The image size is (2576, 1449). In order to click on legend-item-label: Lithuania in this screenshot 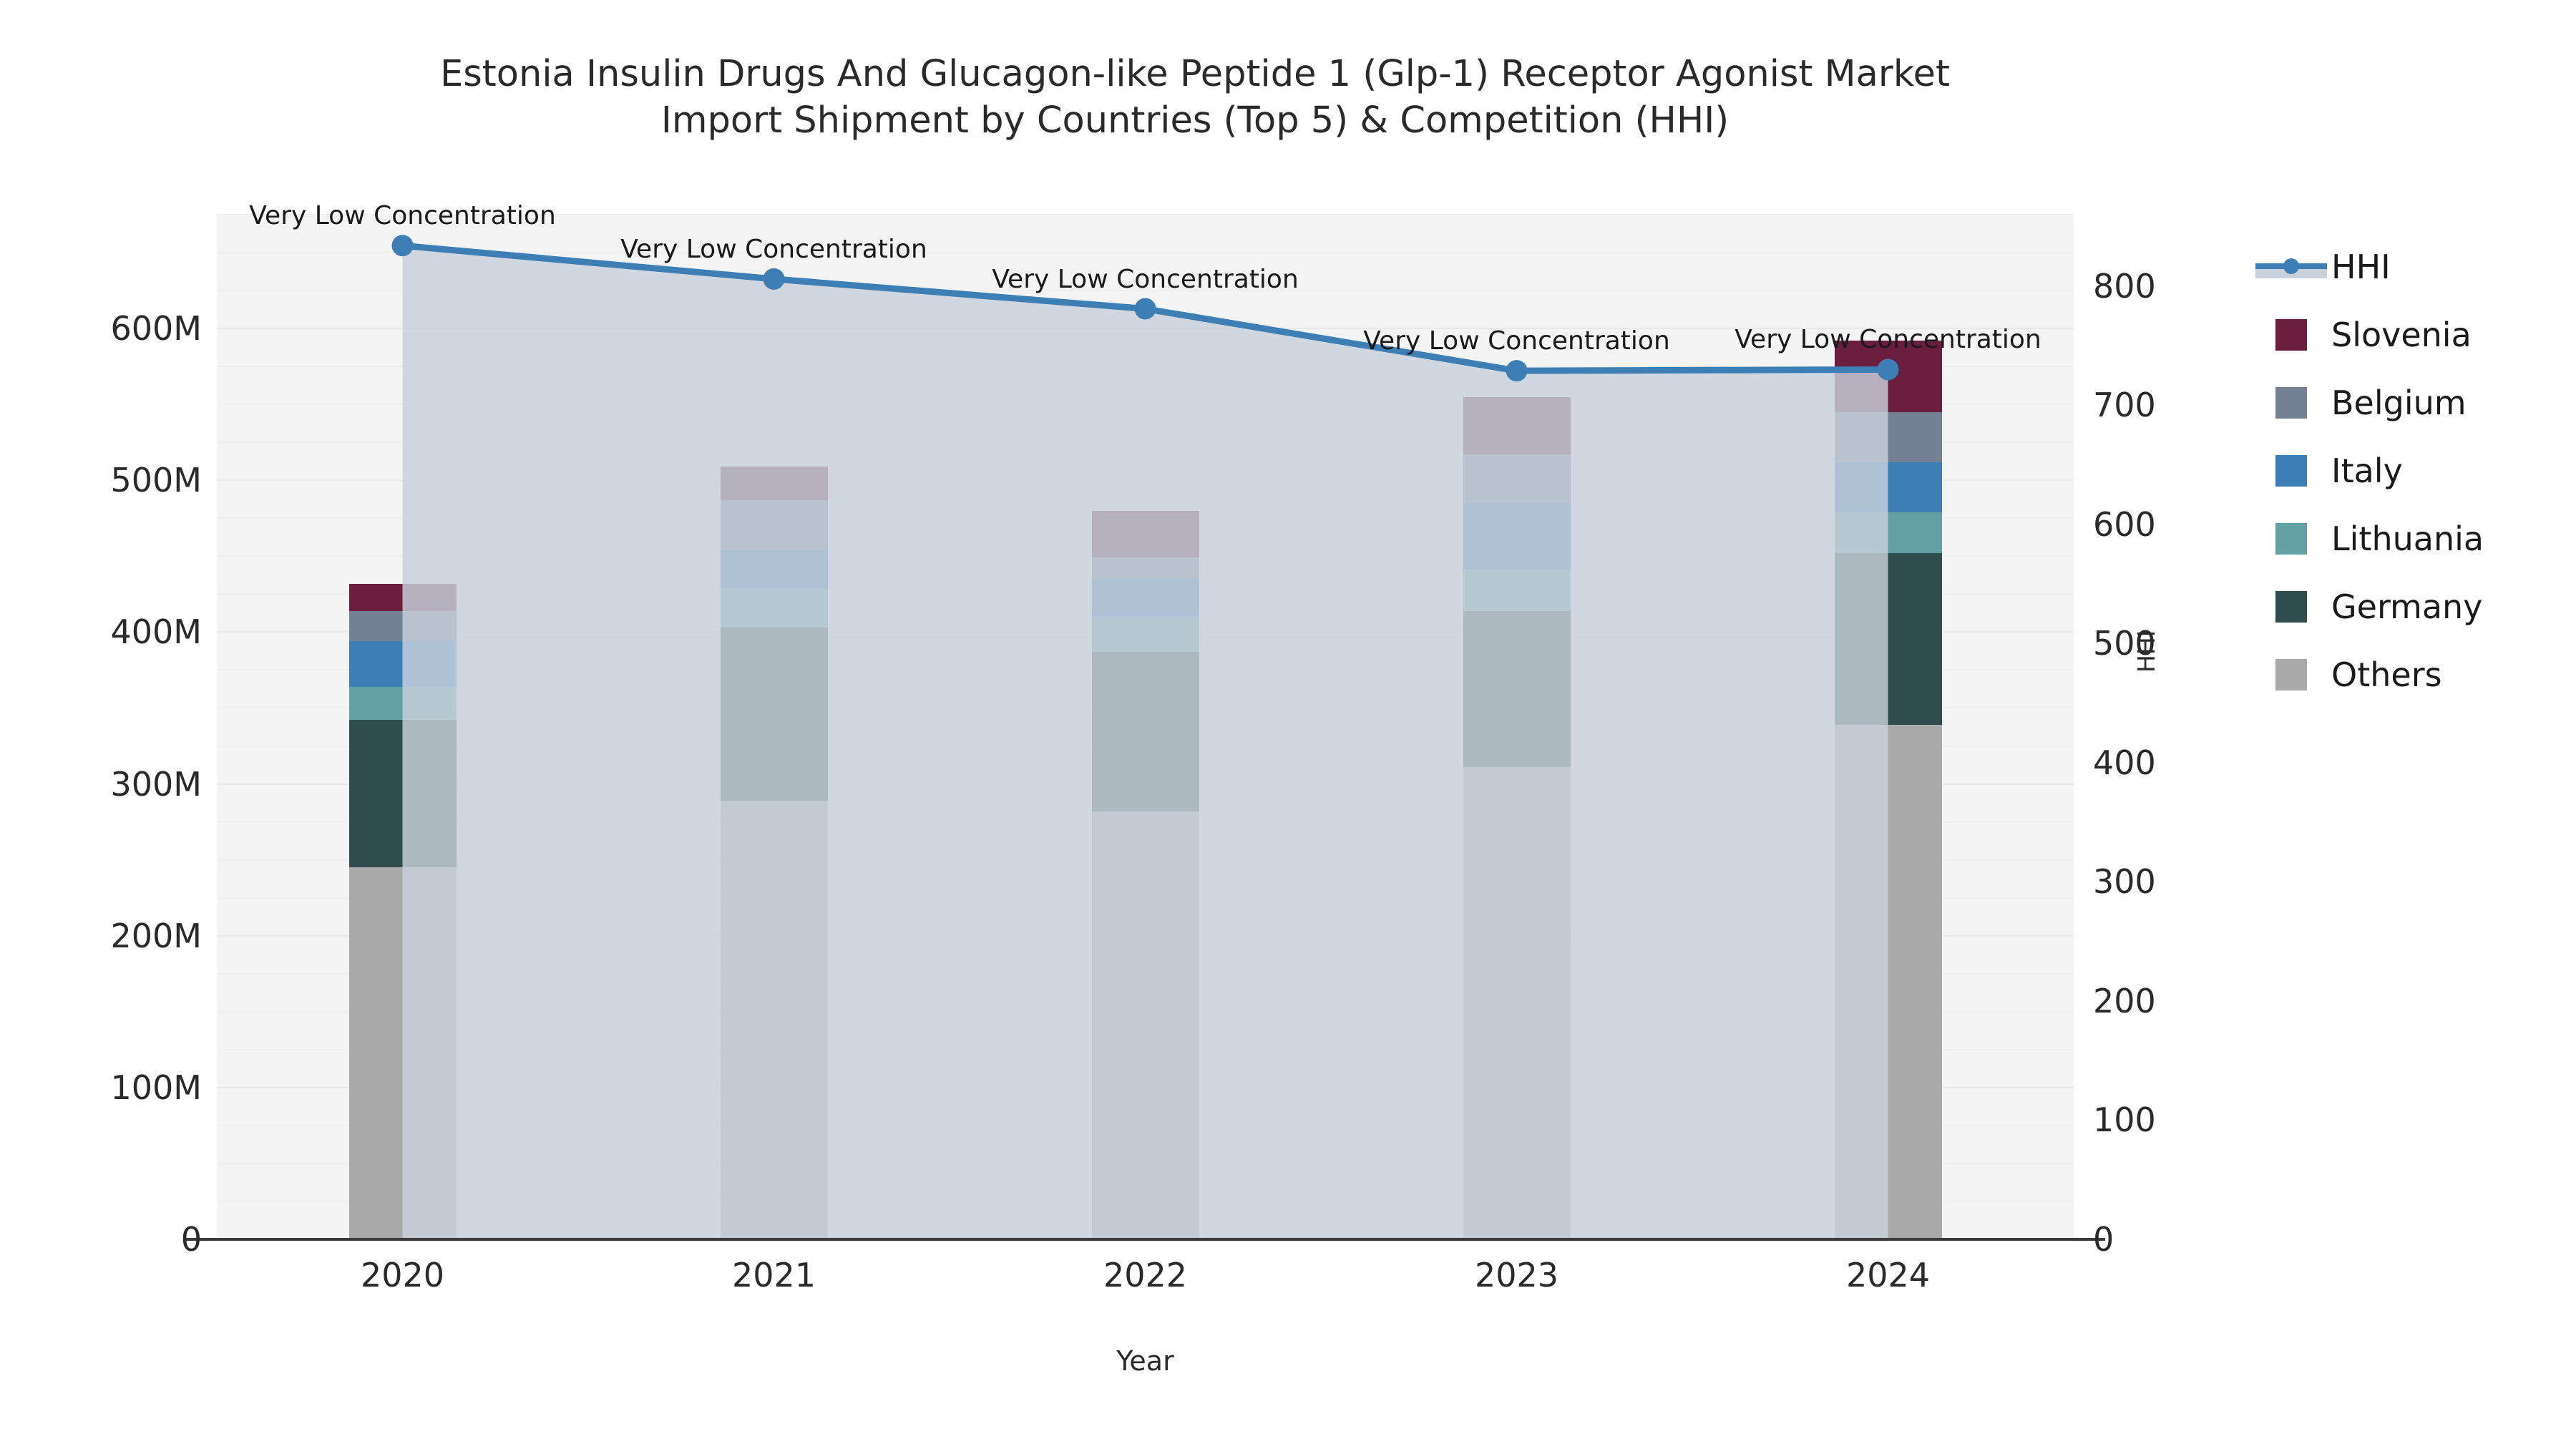, I will do `click(2407, 538)`.